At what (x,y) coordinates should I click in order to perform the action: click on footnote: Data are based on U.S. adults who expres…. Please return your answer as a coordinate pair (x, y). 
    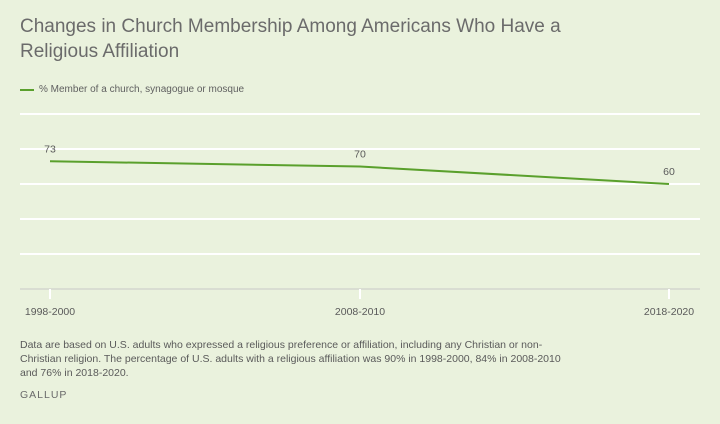
    Looking at the image, I should click on (290, 359).